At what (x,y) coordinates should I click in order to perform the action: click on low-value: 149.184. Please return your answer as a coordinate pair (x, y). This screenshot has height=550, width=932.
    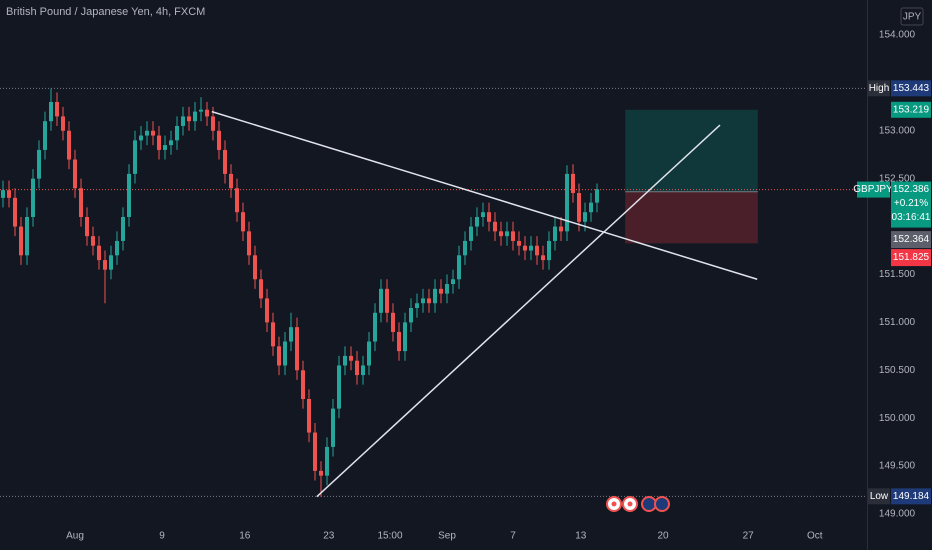
    Looking at the image, I should click on (911, 496).